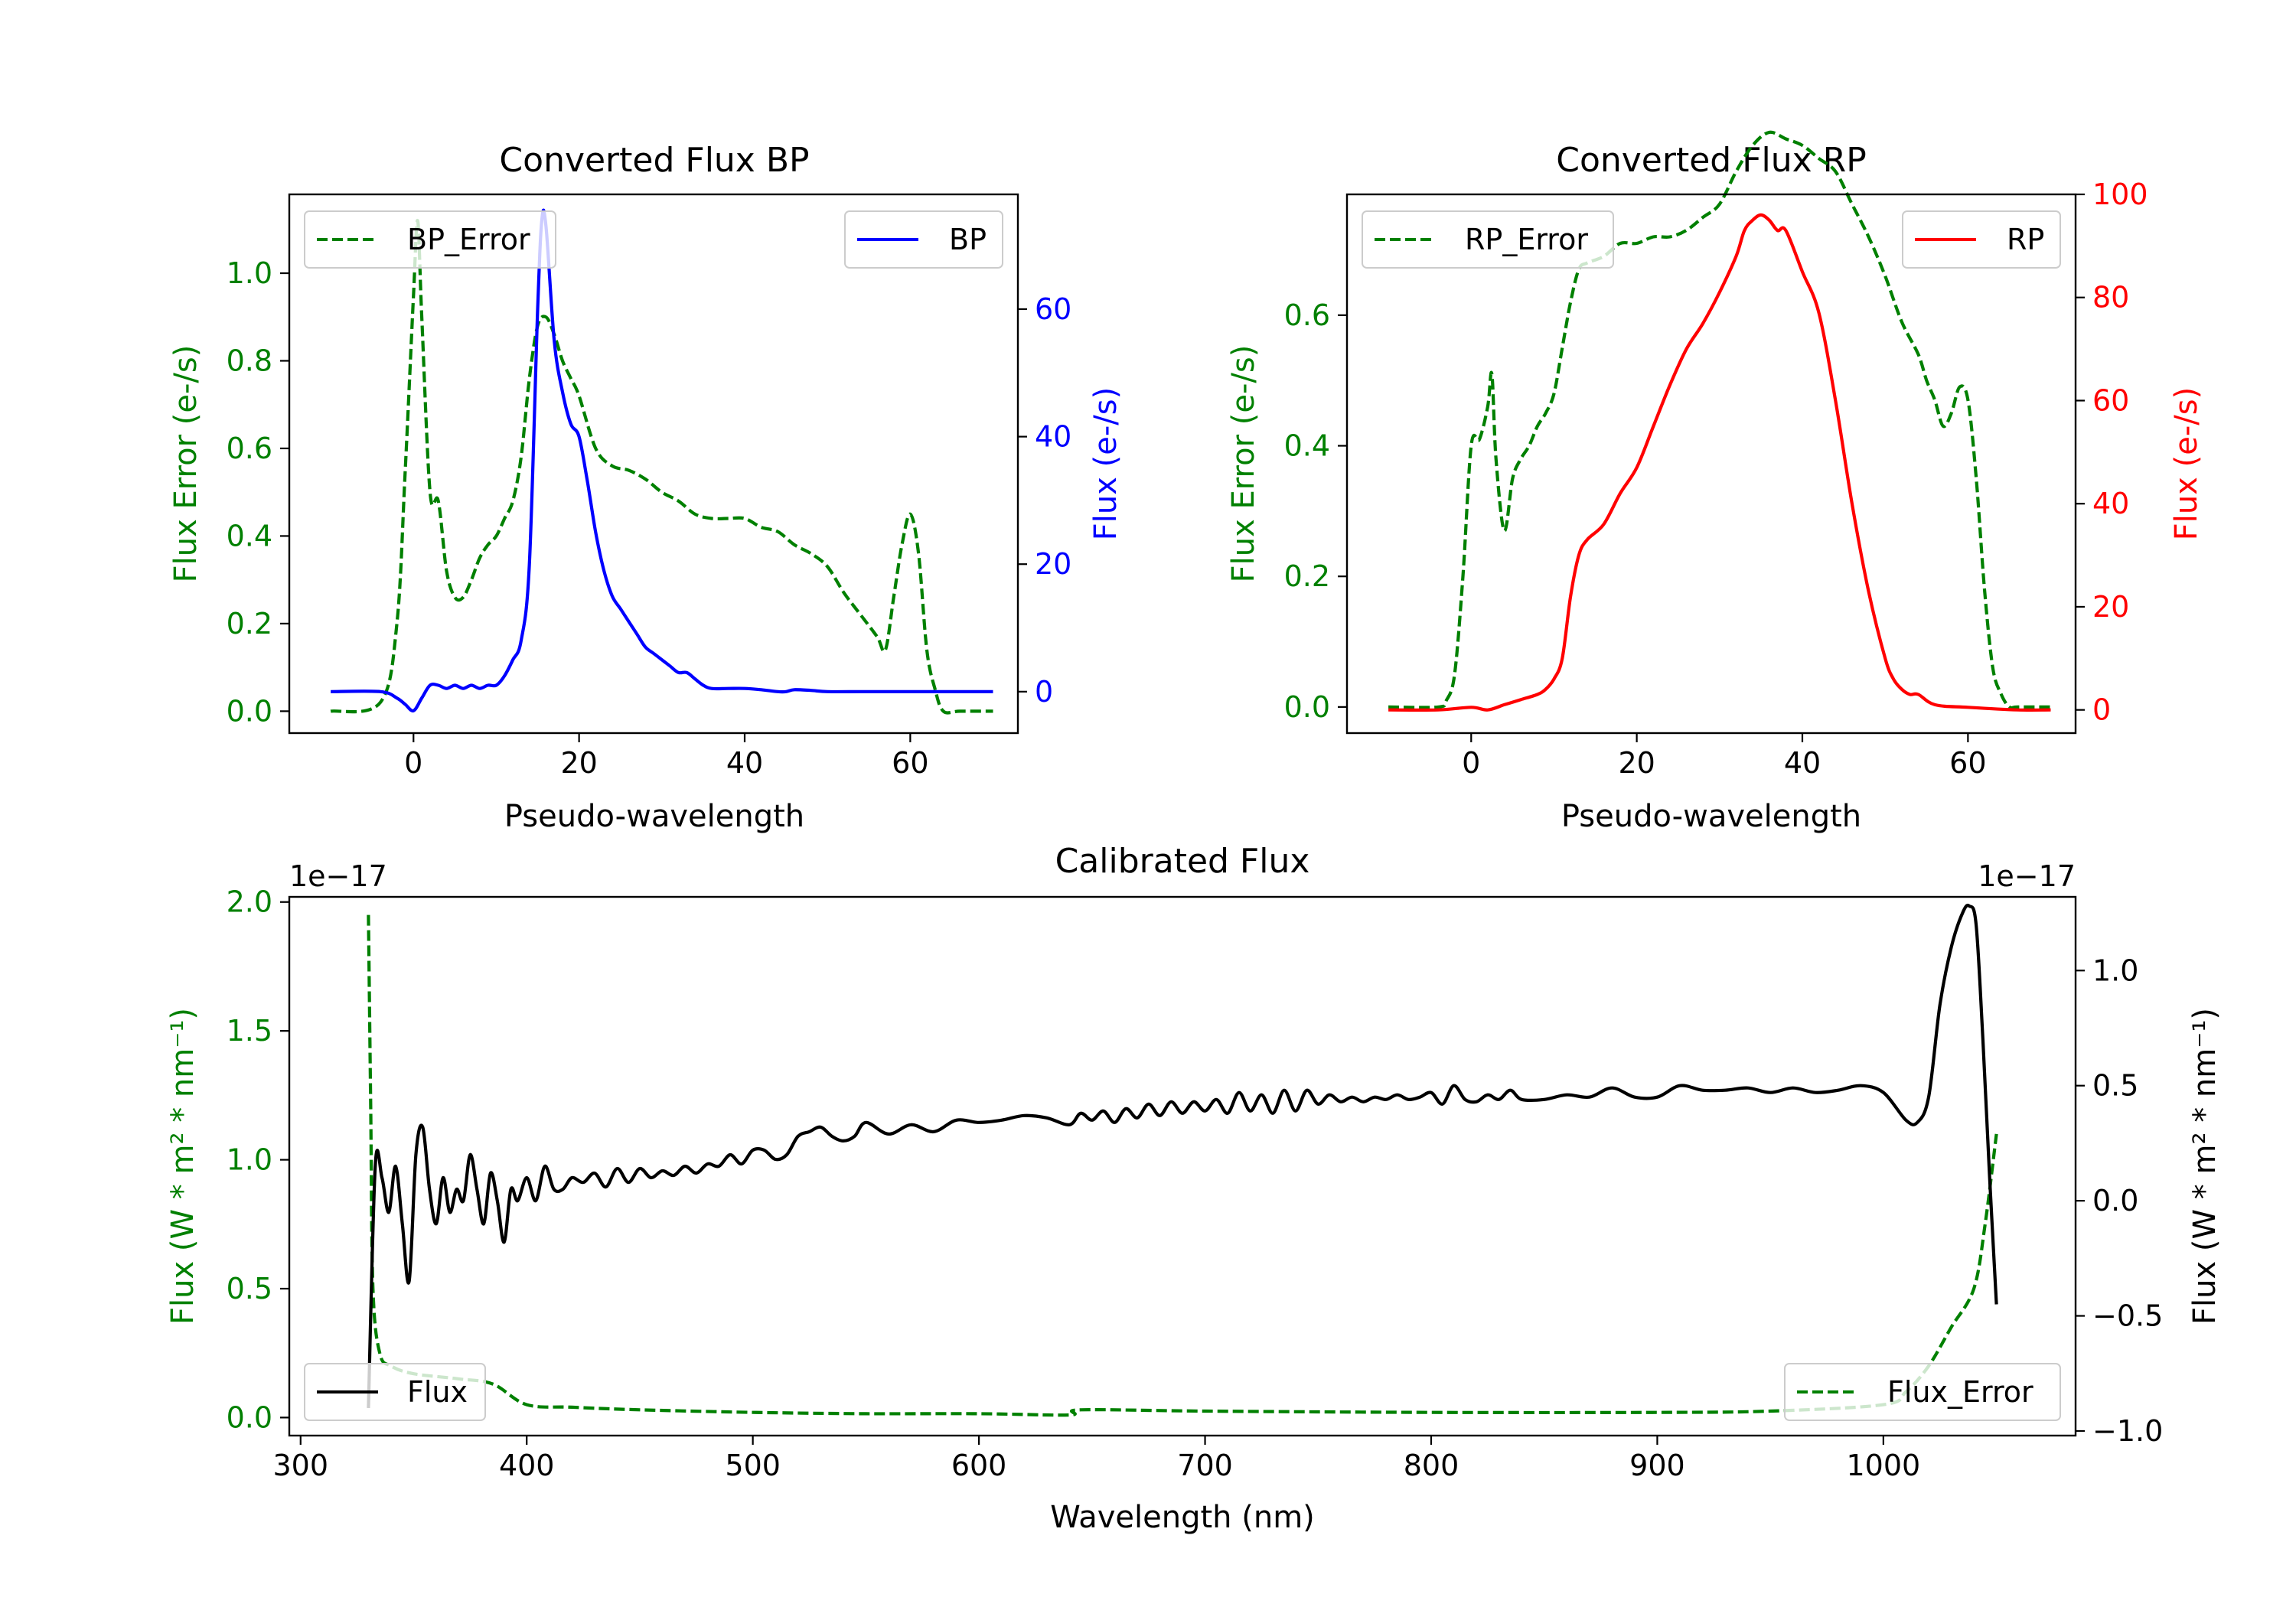 This screenshot has height=1607, width=2296. I want to click on rp-legend-flux: RP, so click(1981, 239).